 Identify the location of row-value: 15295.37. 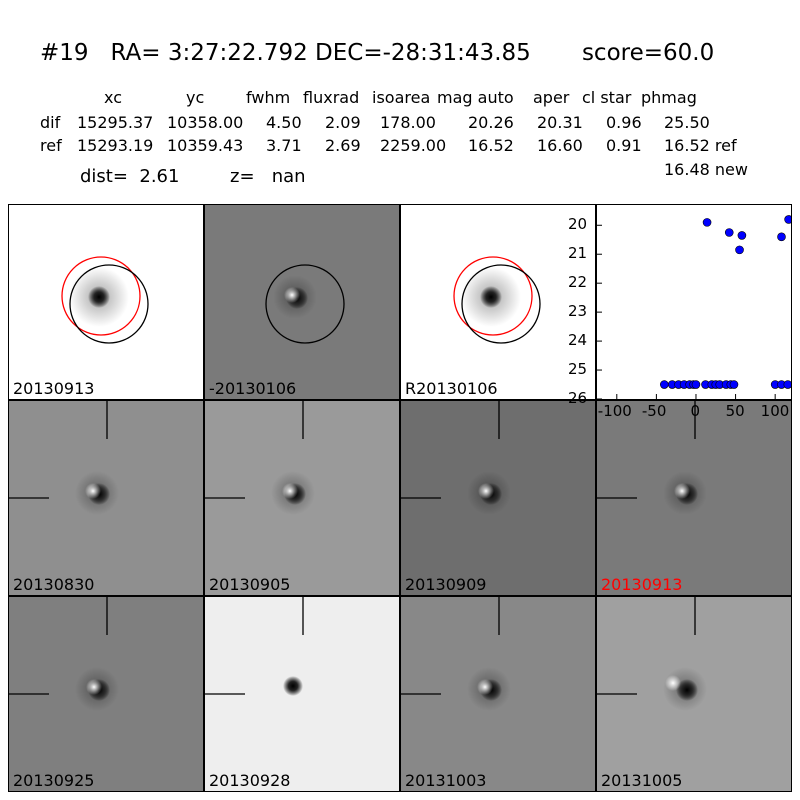
(115, 122).